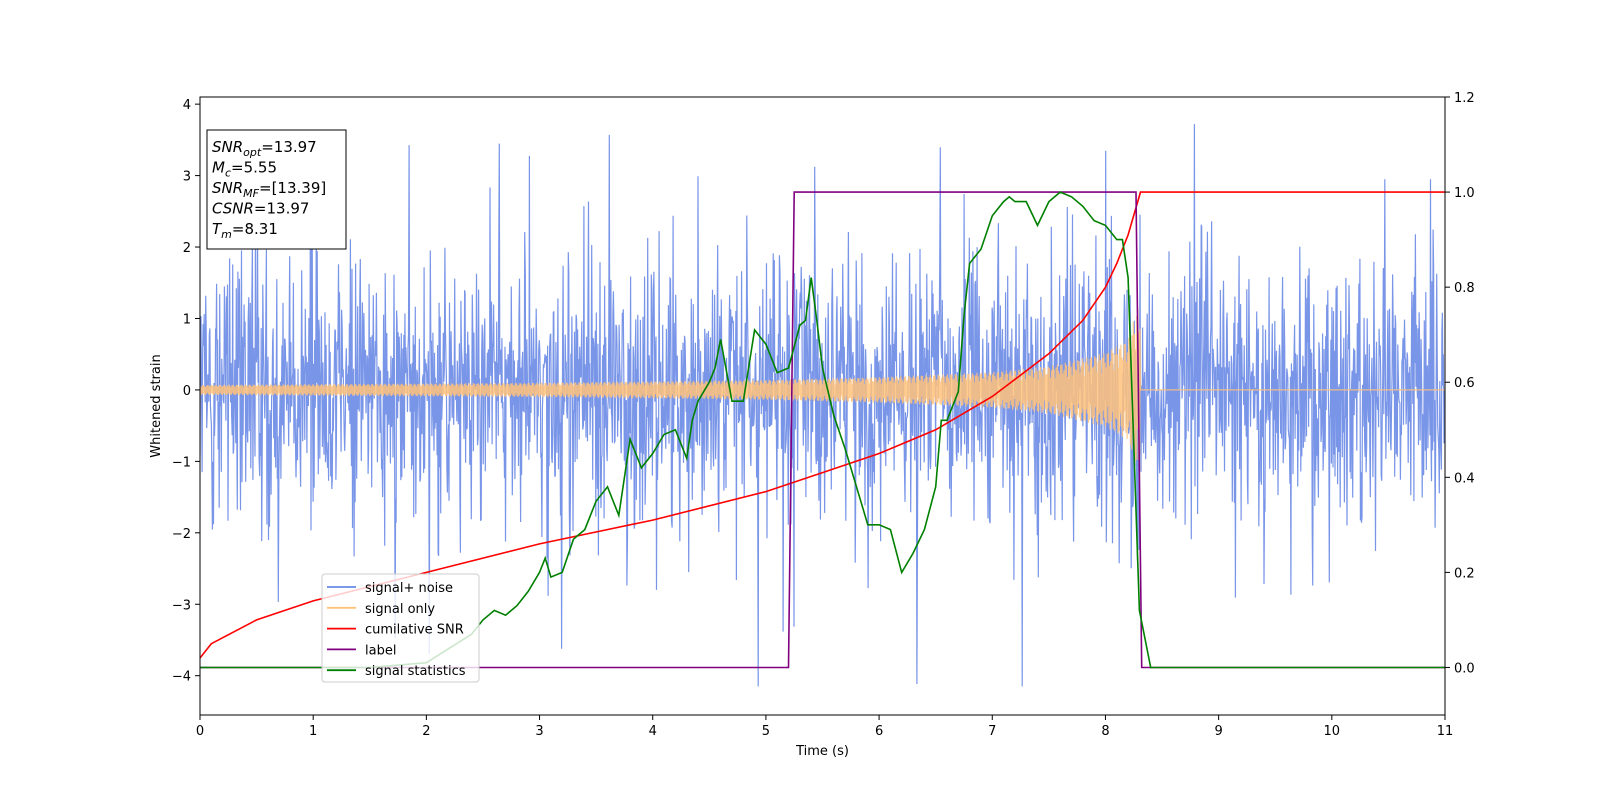 Image resolution: width=1600 pixels, height=800 pixels. What do you see at coordinates (245, 230) in the screenshot?
I see `annotation-line: Tm=8.31` at bounding box center [245, 230].